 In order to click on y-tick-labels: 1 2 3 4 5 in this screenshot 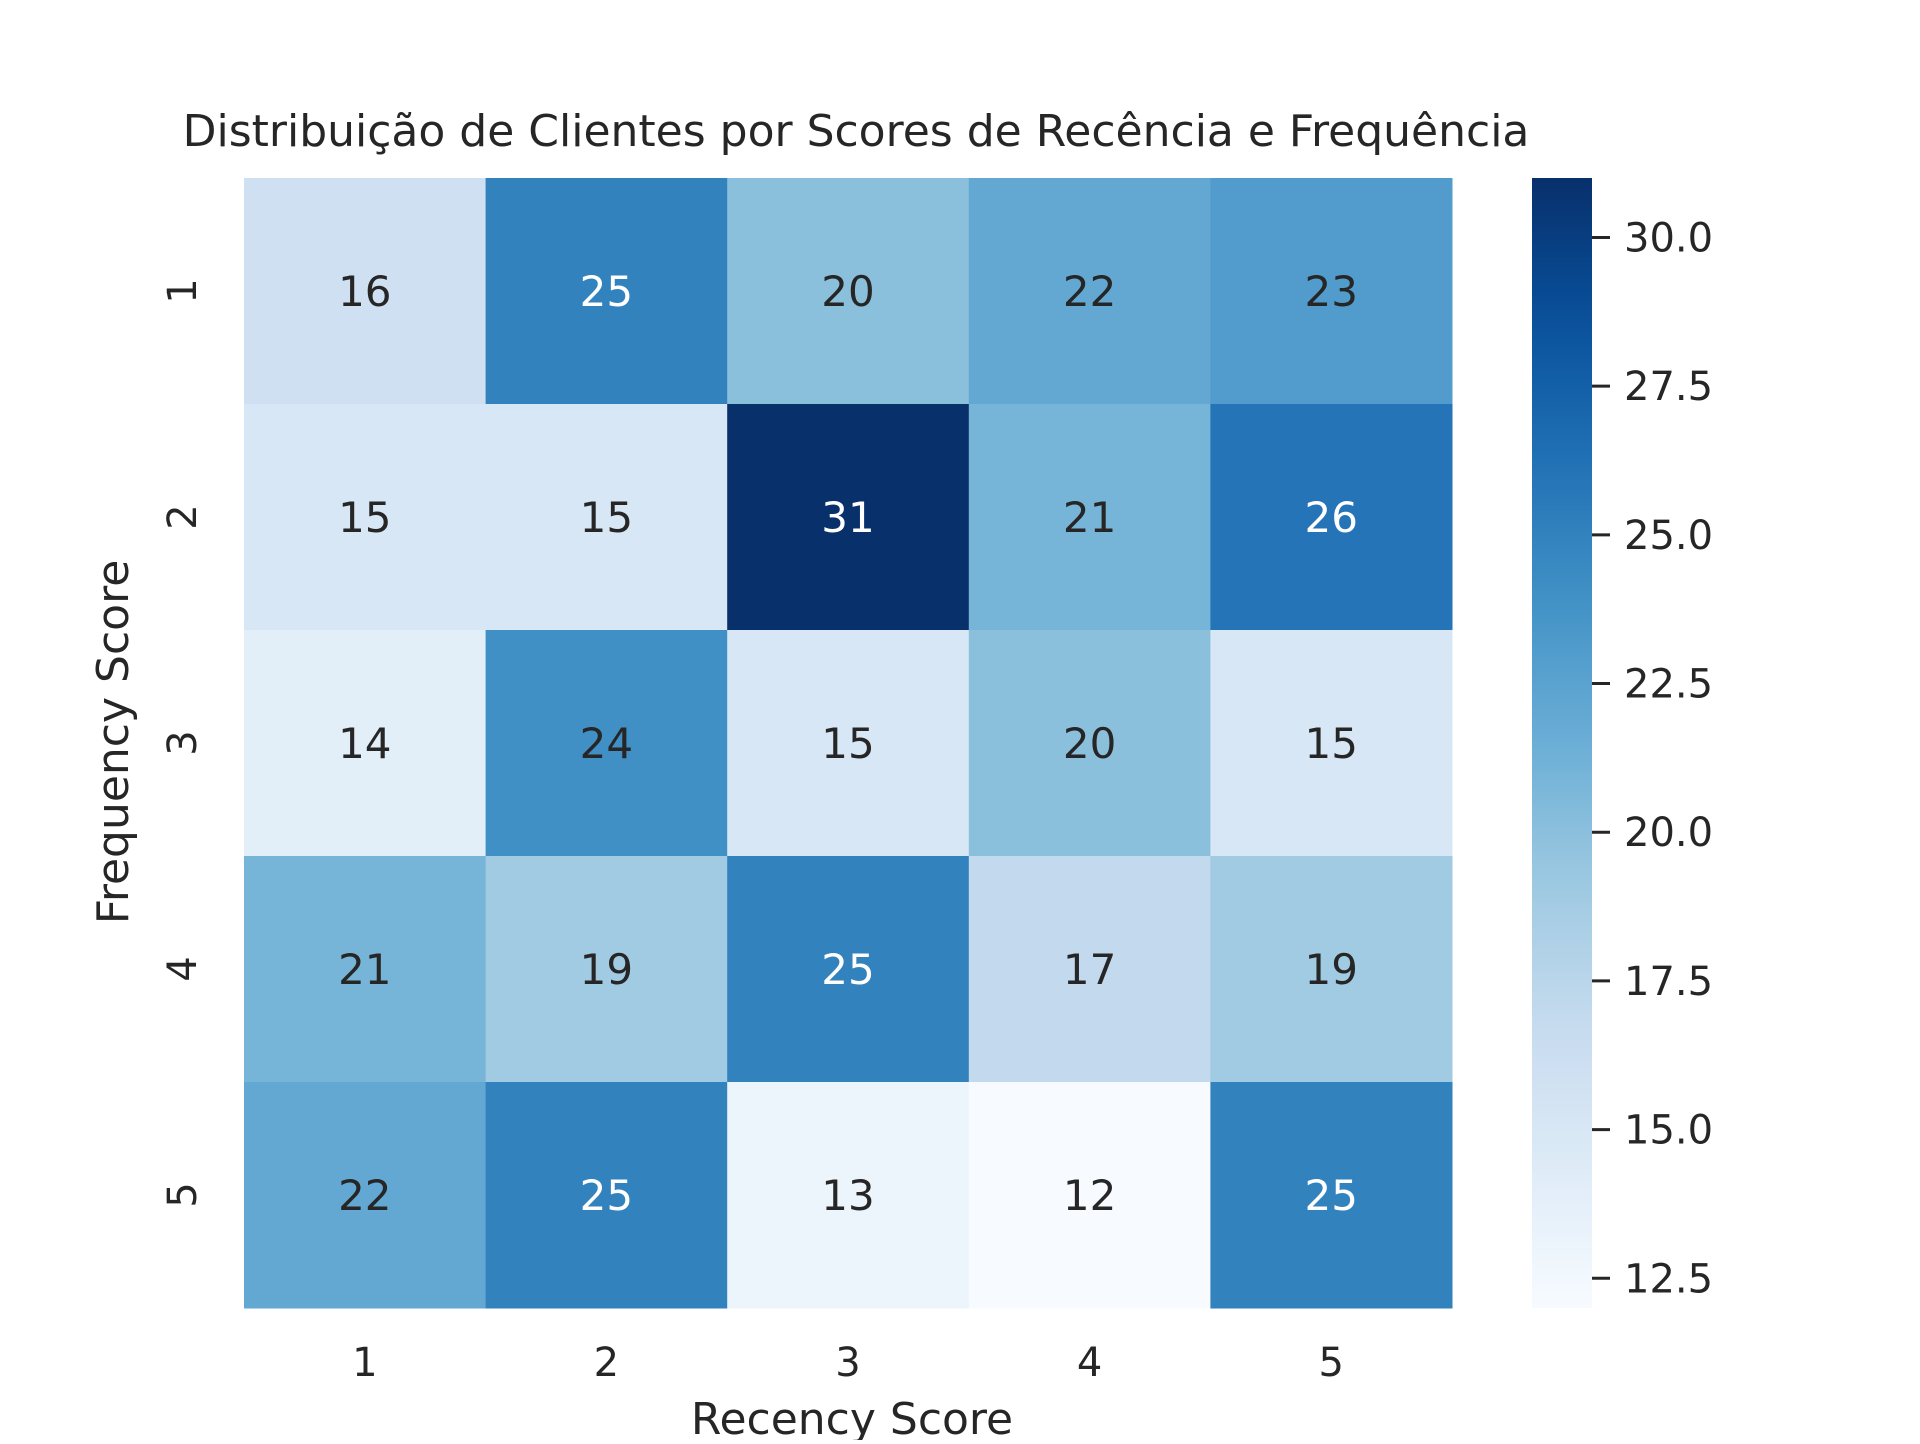, I will do `click(183, 742)`.